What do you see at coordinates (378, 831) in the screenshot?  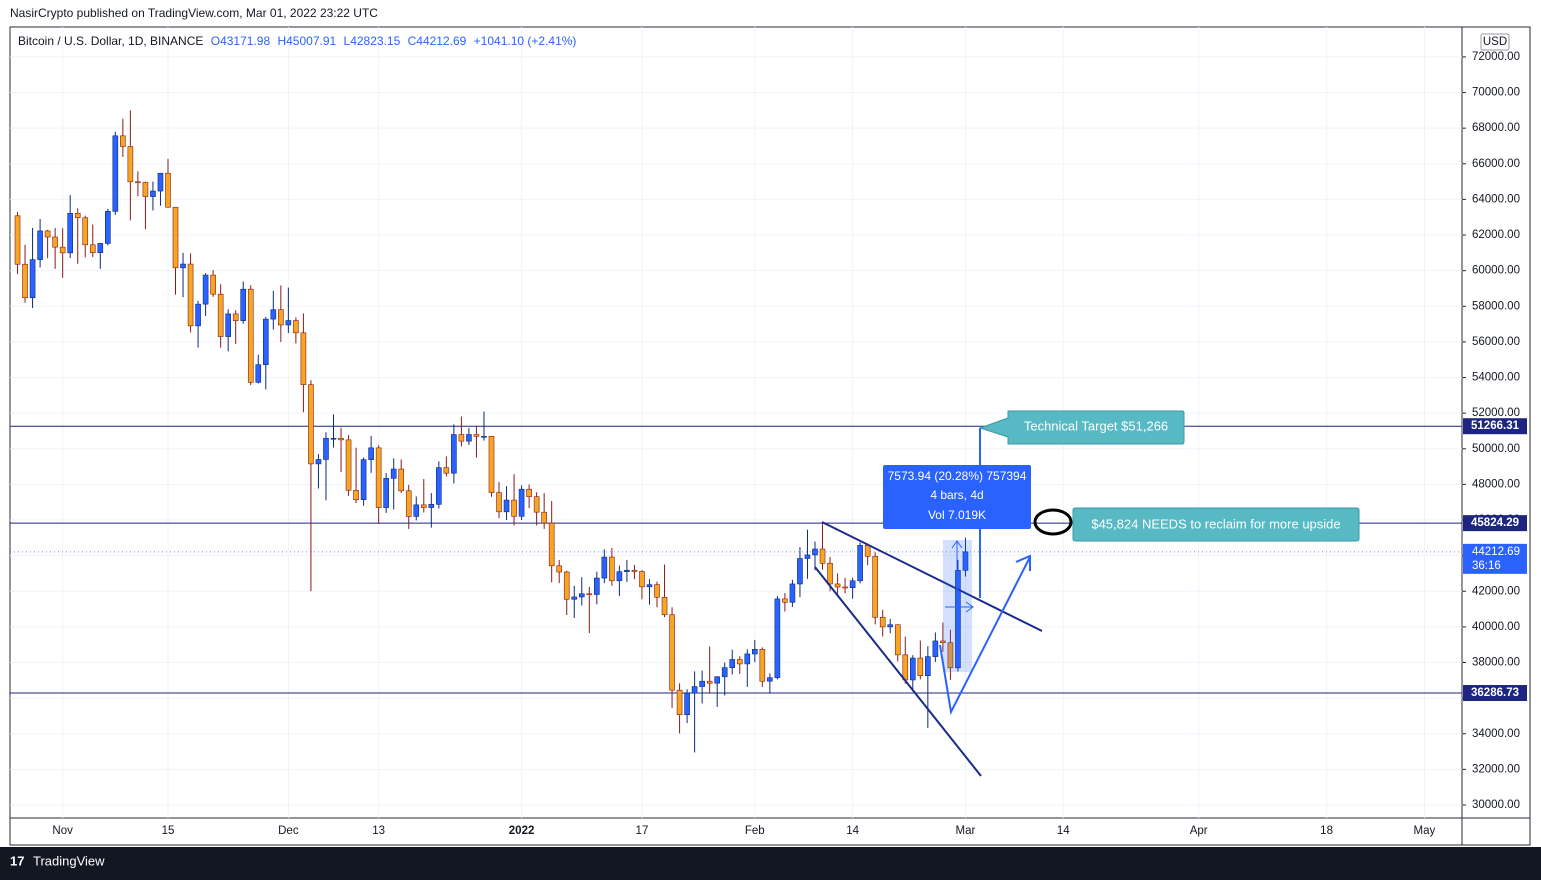 I see `x-tick-label: 13` at bounding box center [378, 831].